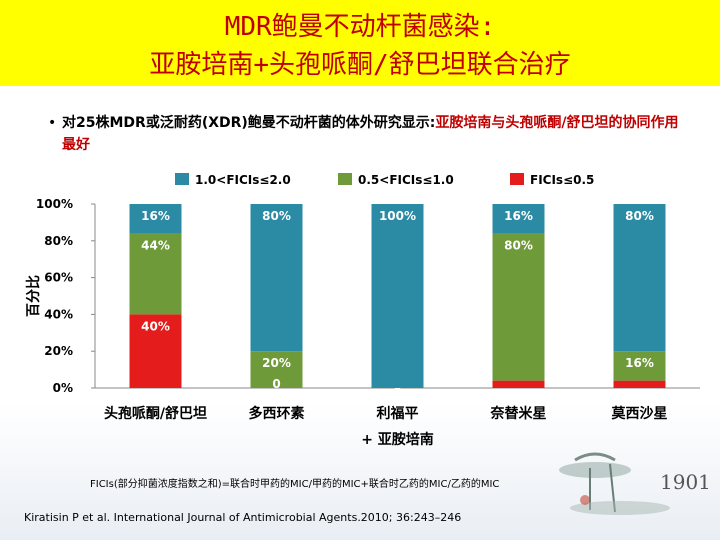  What do you see at coordinates (58, 278) in the screenshot?
I see `y-tick-label: 60%` at bounding box center [58, 278].